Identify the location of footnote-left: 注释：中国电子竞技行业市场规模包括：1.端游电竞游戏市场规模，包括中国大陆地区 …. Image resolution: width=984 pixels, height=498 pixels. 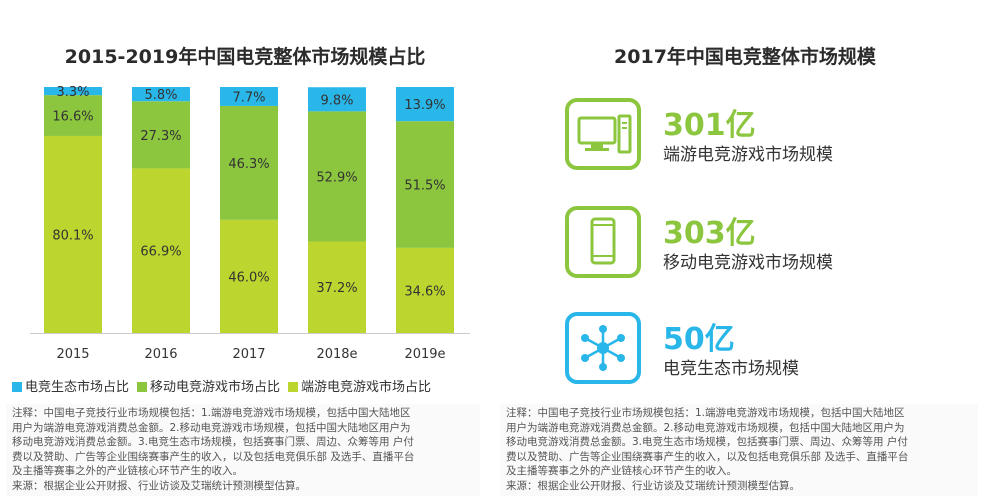
(244, 449).